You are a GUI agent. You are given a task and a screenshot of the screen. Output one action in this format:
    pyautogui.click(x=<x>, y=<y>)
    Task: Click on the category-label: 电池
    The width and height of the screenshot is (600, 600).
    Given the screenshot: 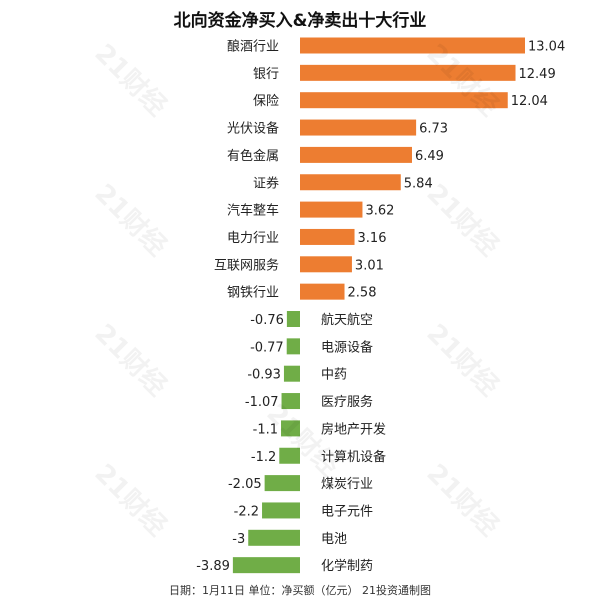 What is the action you would take?
    pyautogui.click(x=334, y=539)
    